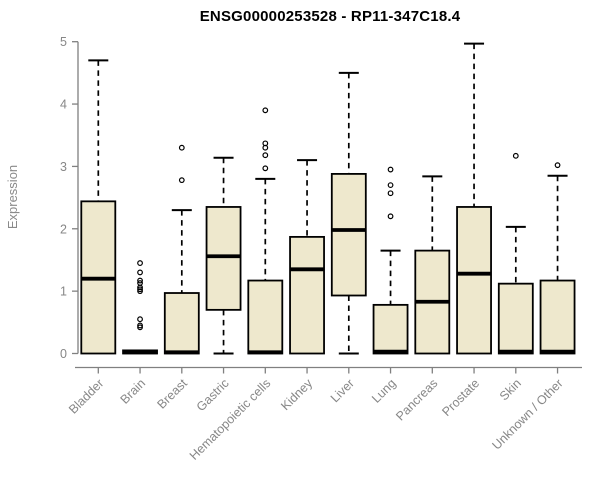  Describe the element at coordinates (330, 16) in the screenshot. I see `chart-title: ENSG00000253528 - RP11-347C18.4` at that location.